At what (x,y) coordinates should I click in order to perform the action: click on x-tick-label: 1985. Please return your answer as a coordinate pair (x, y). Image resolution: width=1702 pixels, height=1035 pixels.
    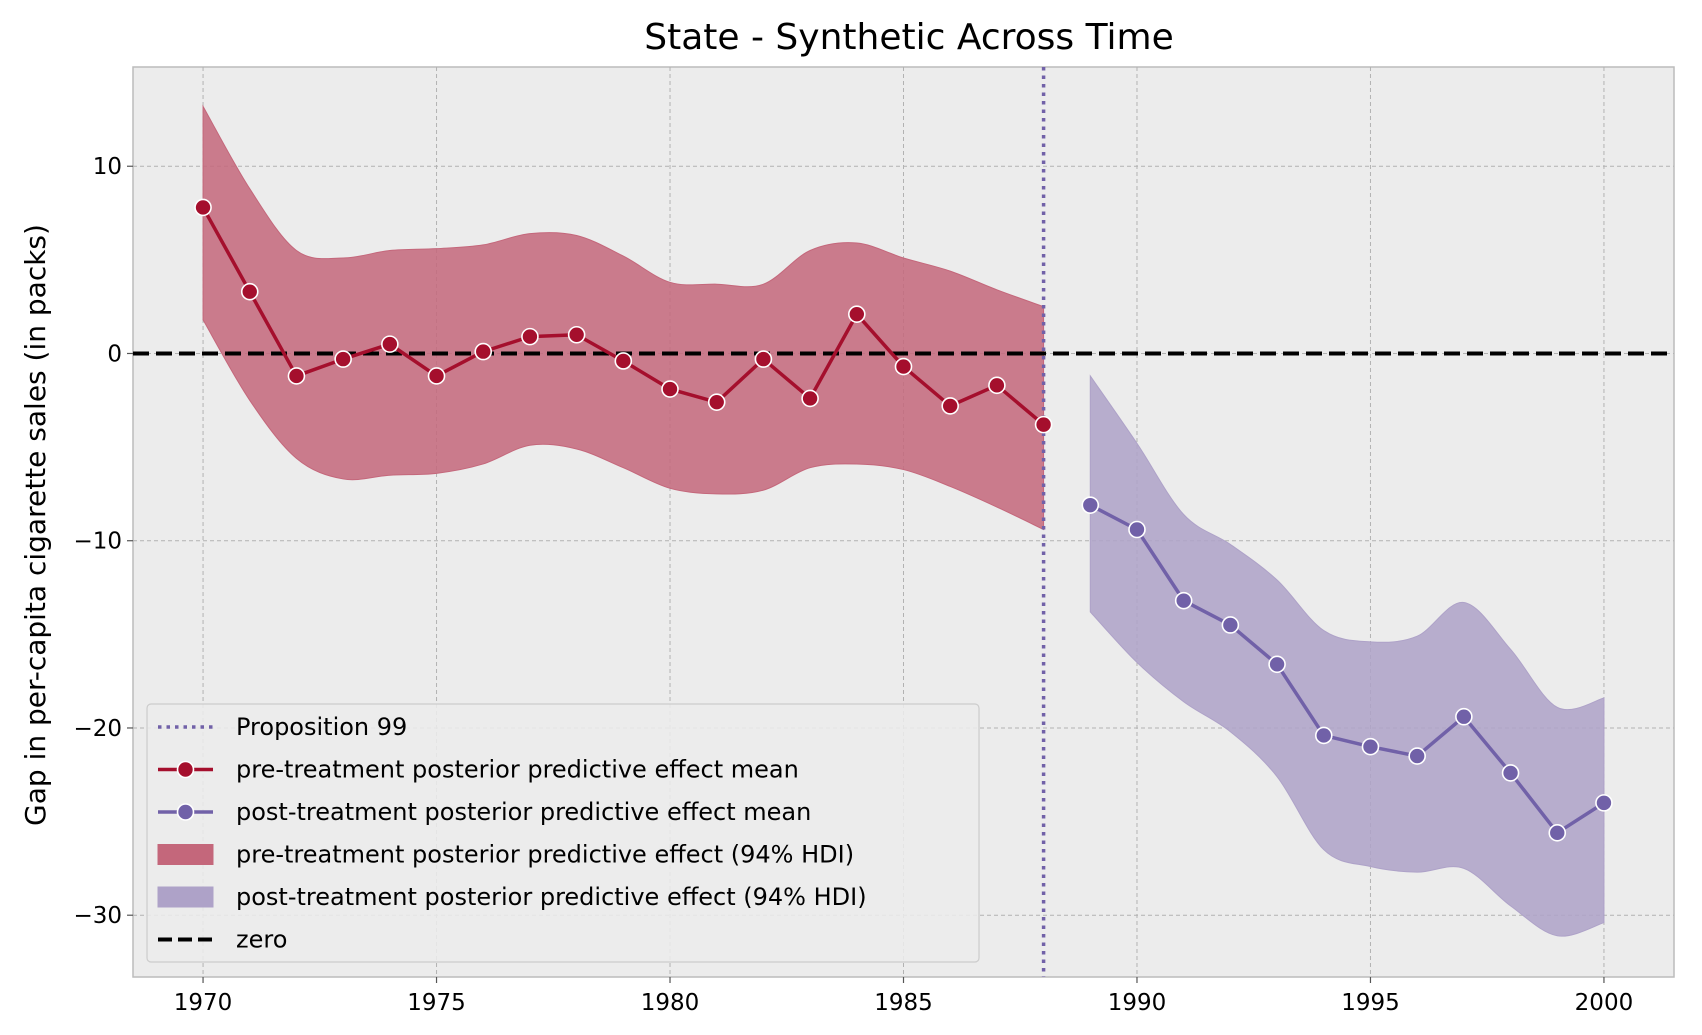
    Looking at the image, I should click on (903, 1003).